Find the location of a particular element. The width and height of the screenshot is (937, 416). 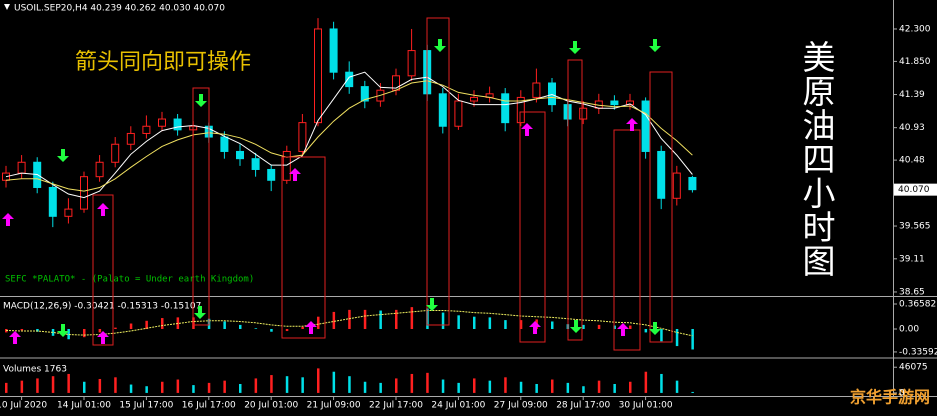

x-tick-label: 16 Jul 17:00 is located at coordinates (209, 406).